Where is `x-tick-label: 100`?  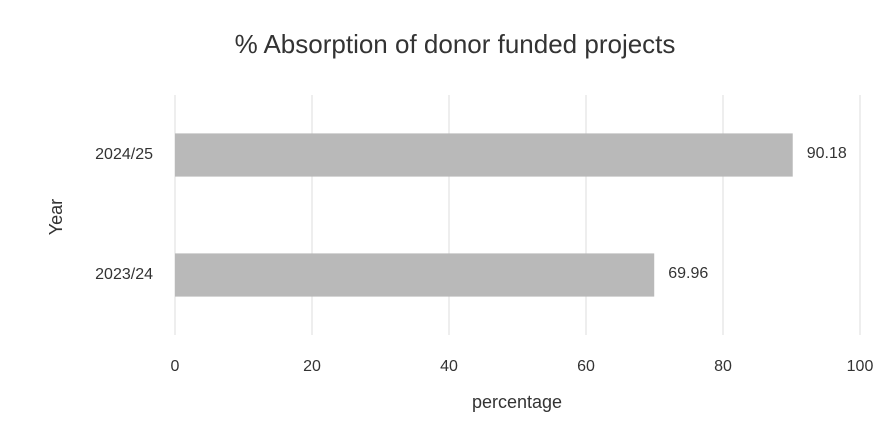 x-tick-label: 100 is located at coordinates (860, 366).